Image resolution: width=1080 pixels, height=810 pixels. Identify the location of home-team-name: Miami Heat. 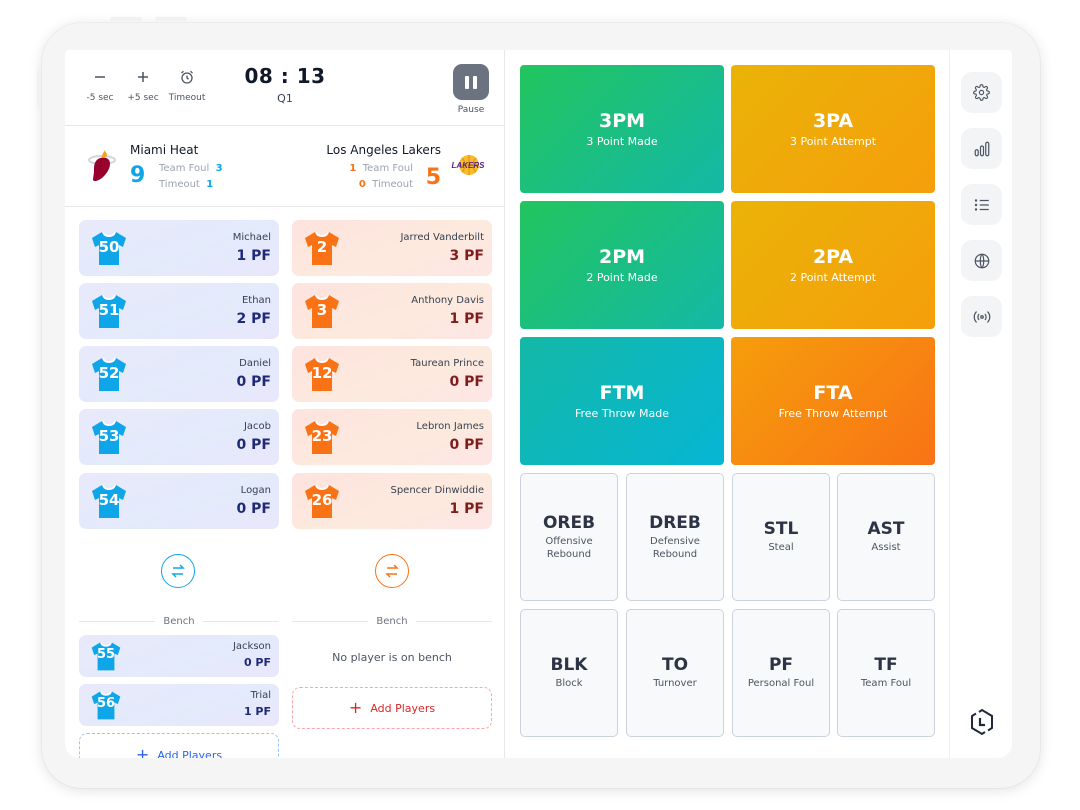
(164, 150).